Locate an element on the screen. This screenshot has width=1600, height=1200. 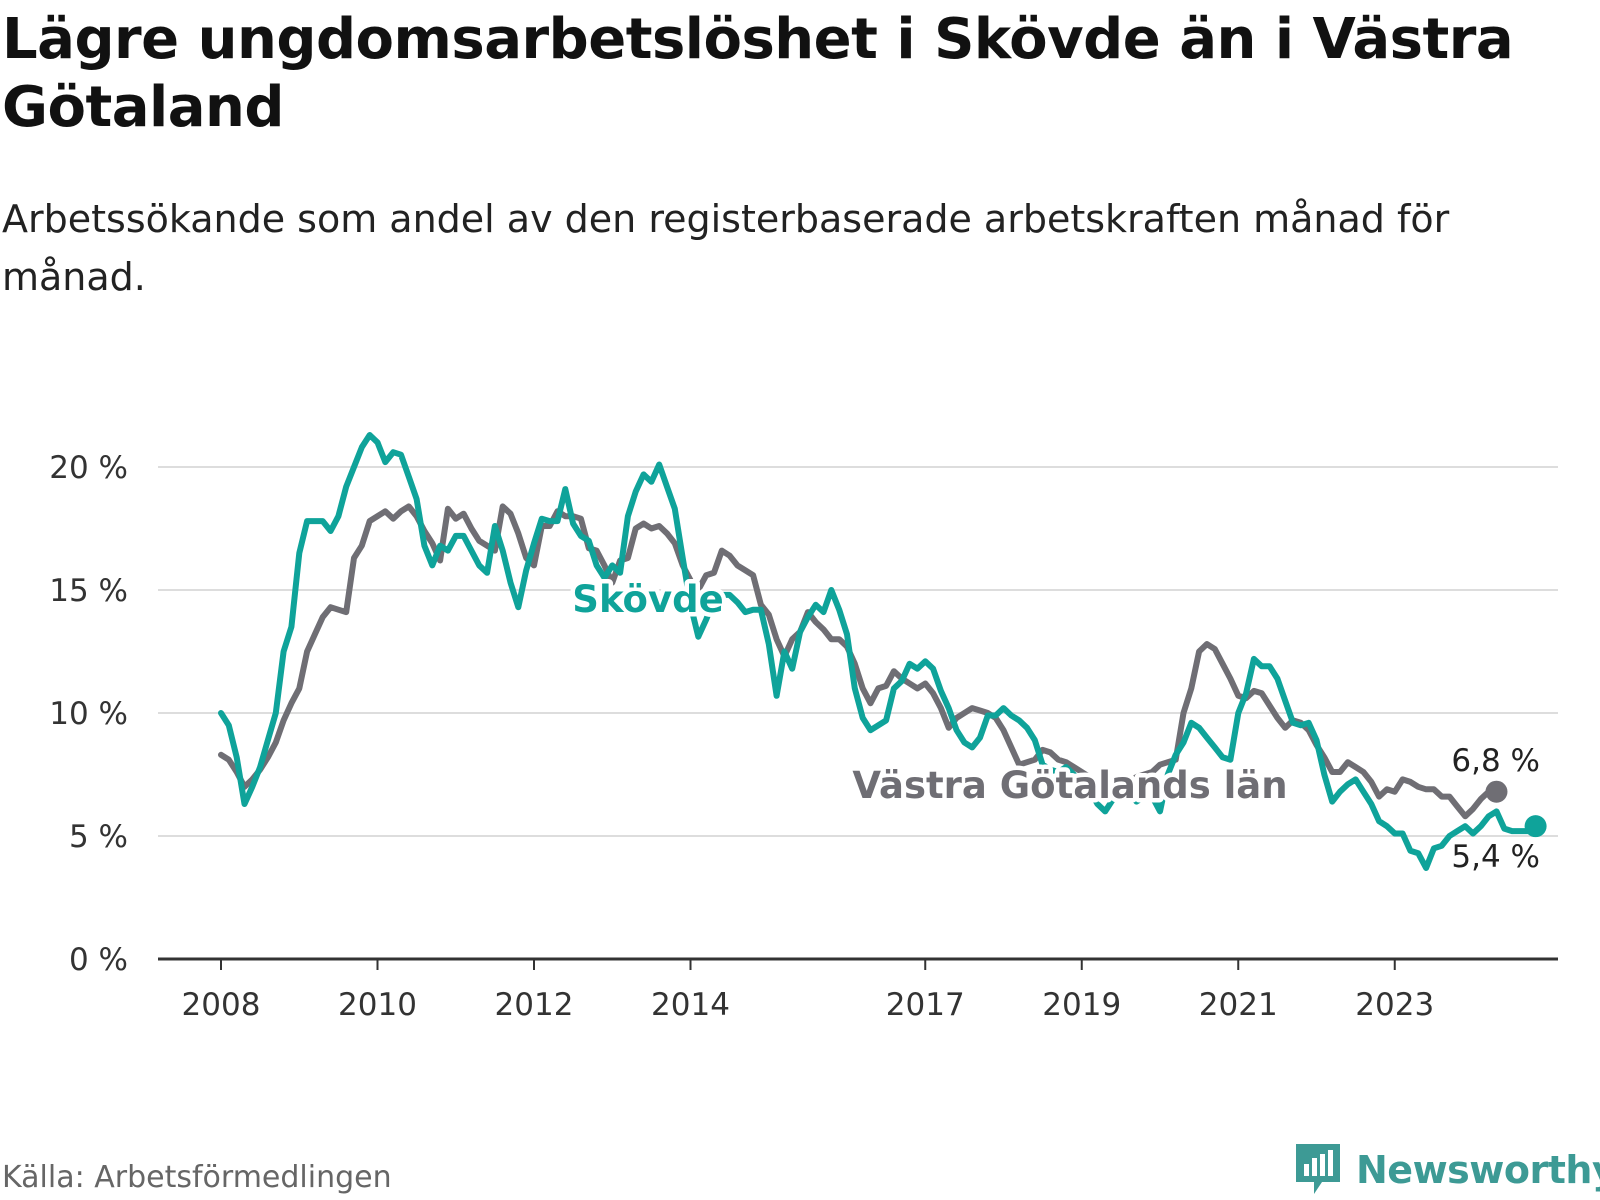
end-value-label-vastra-gotaland: 6,8 % is located at coordinates (1495, 761).